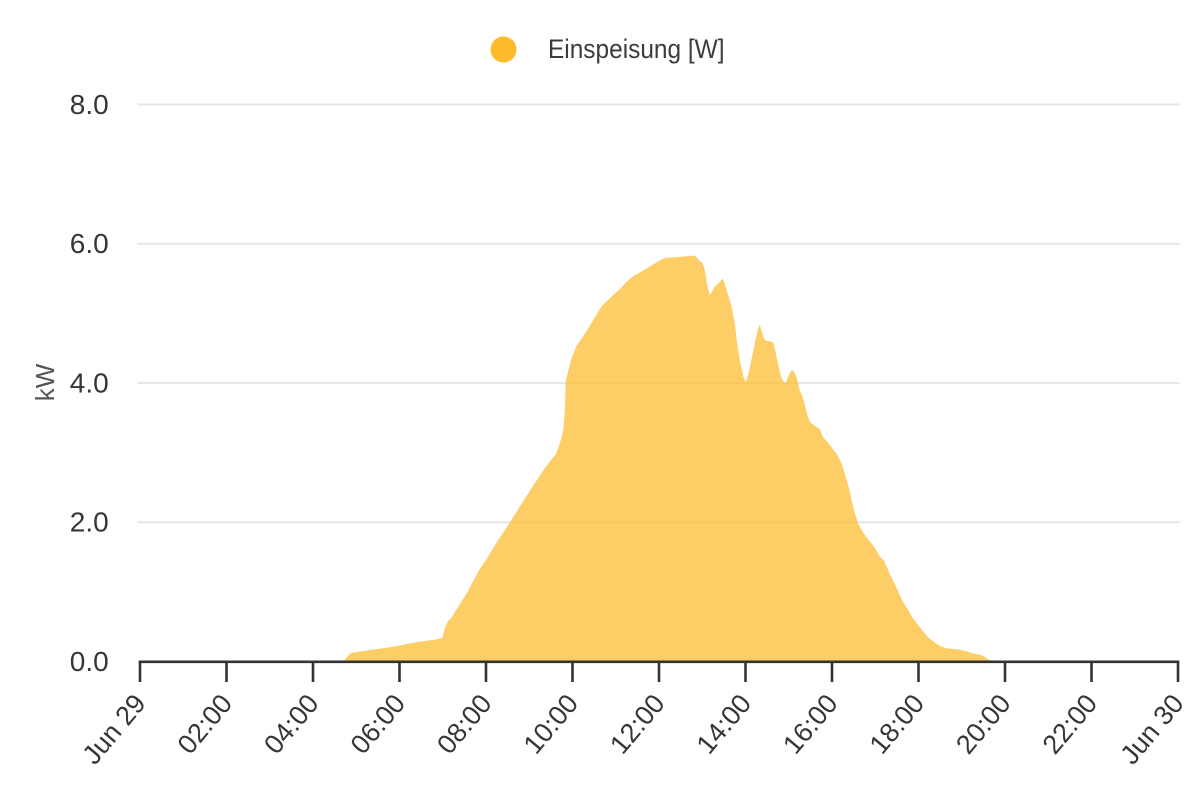  What do you see at coordinates (89, 382) in the screenshot?
I see `svg-text: 4.0` at bounding box center [89, 382].